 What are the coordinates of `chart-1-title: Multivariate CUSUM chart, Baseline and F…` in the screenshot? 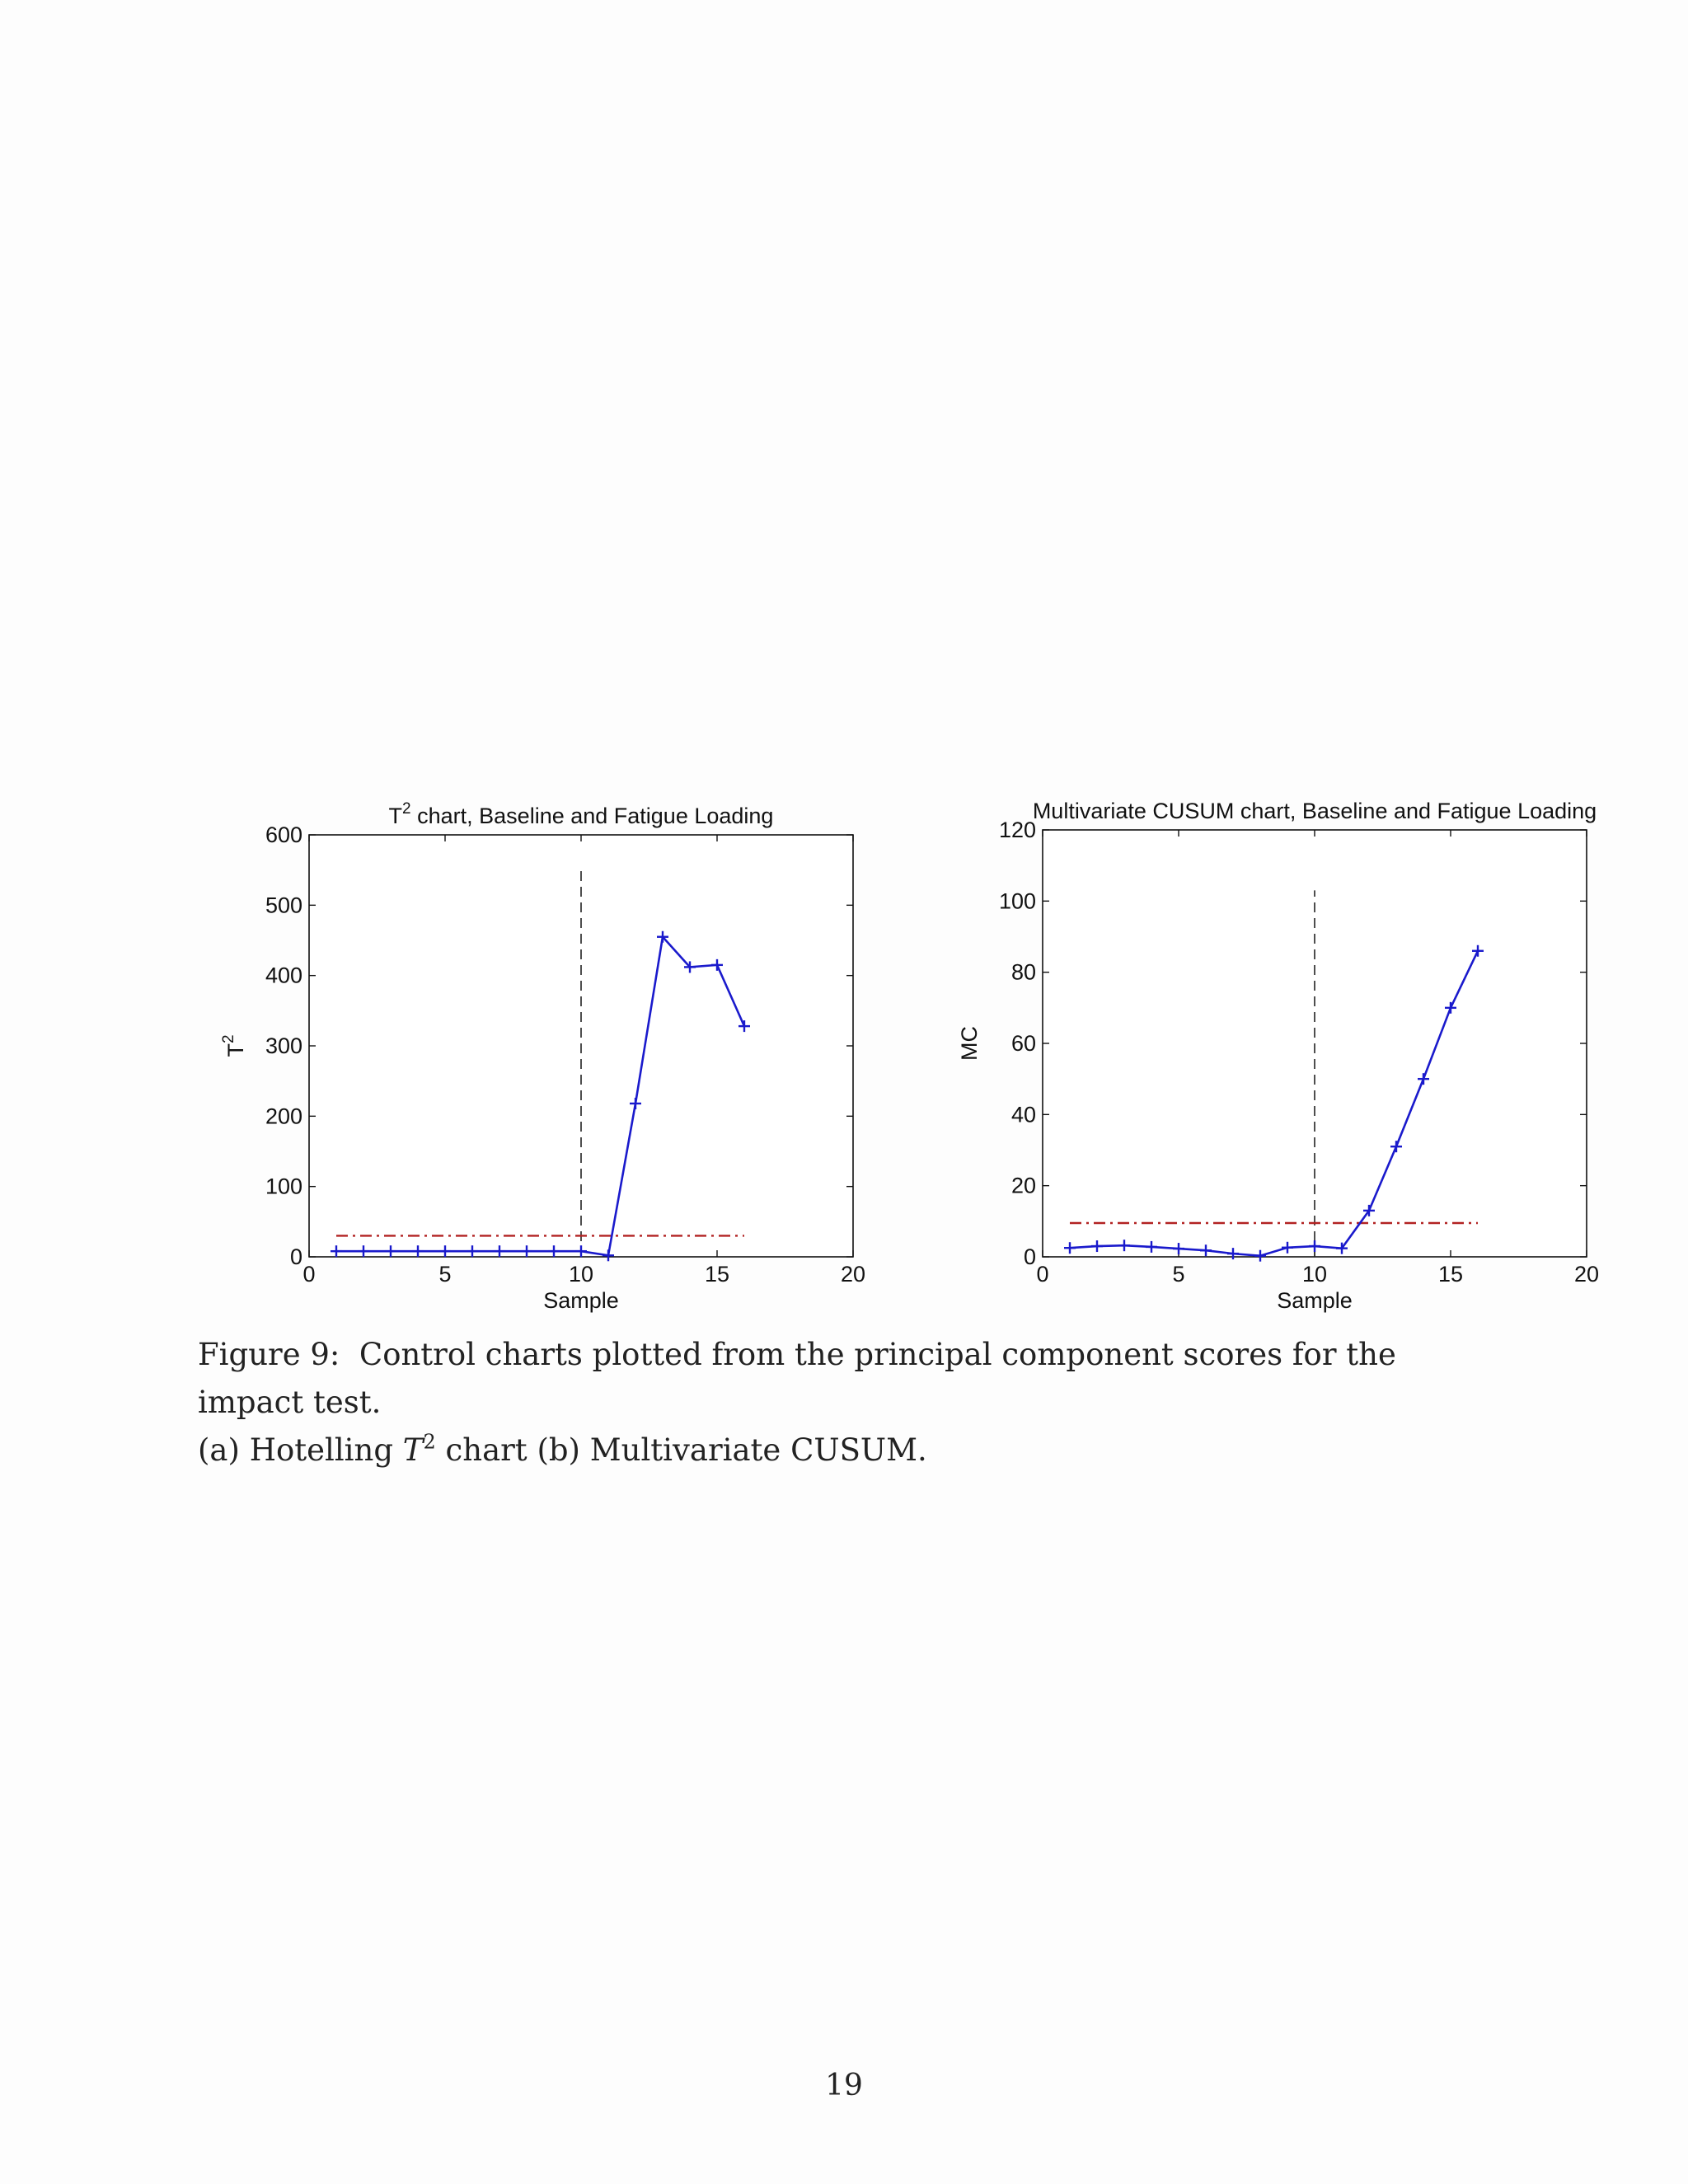 It's located at (1315, 811).